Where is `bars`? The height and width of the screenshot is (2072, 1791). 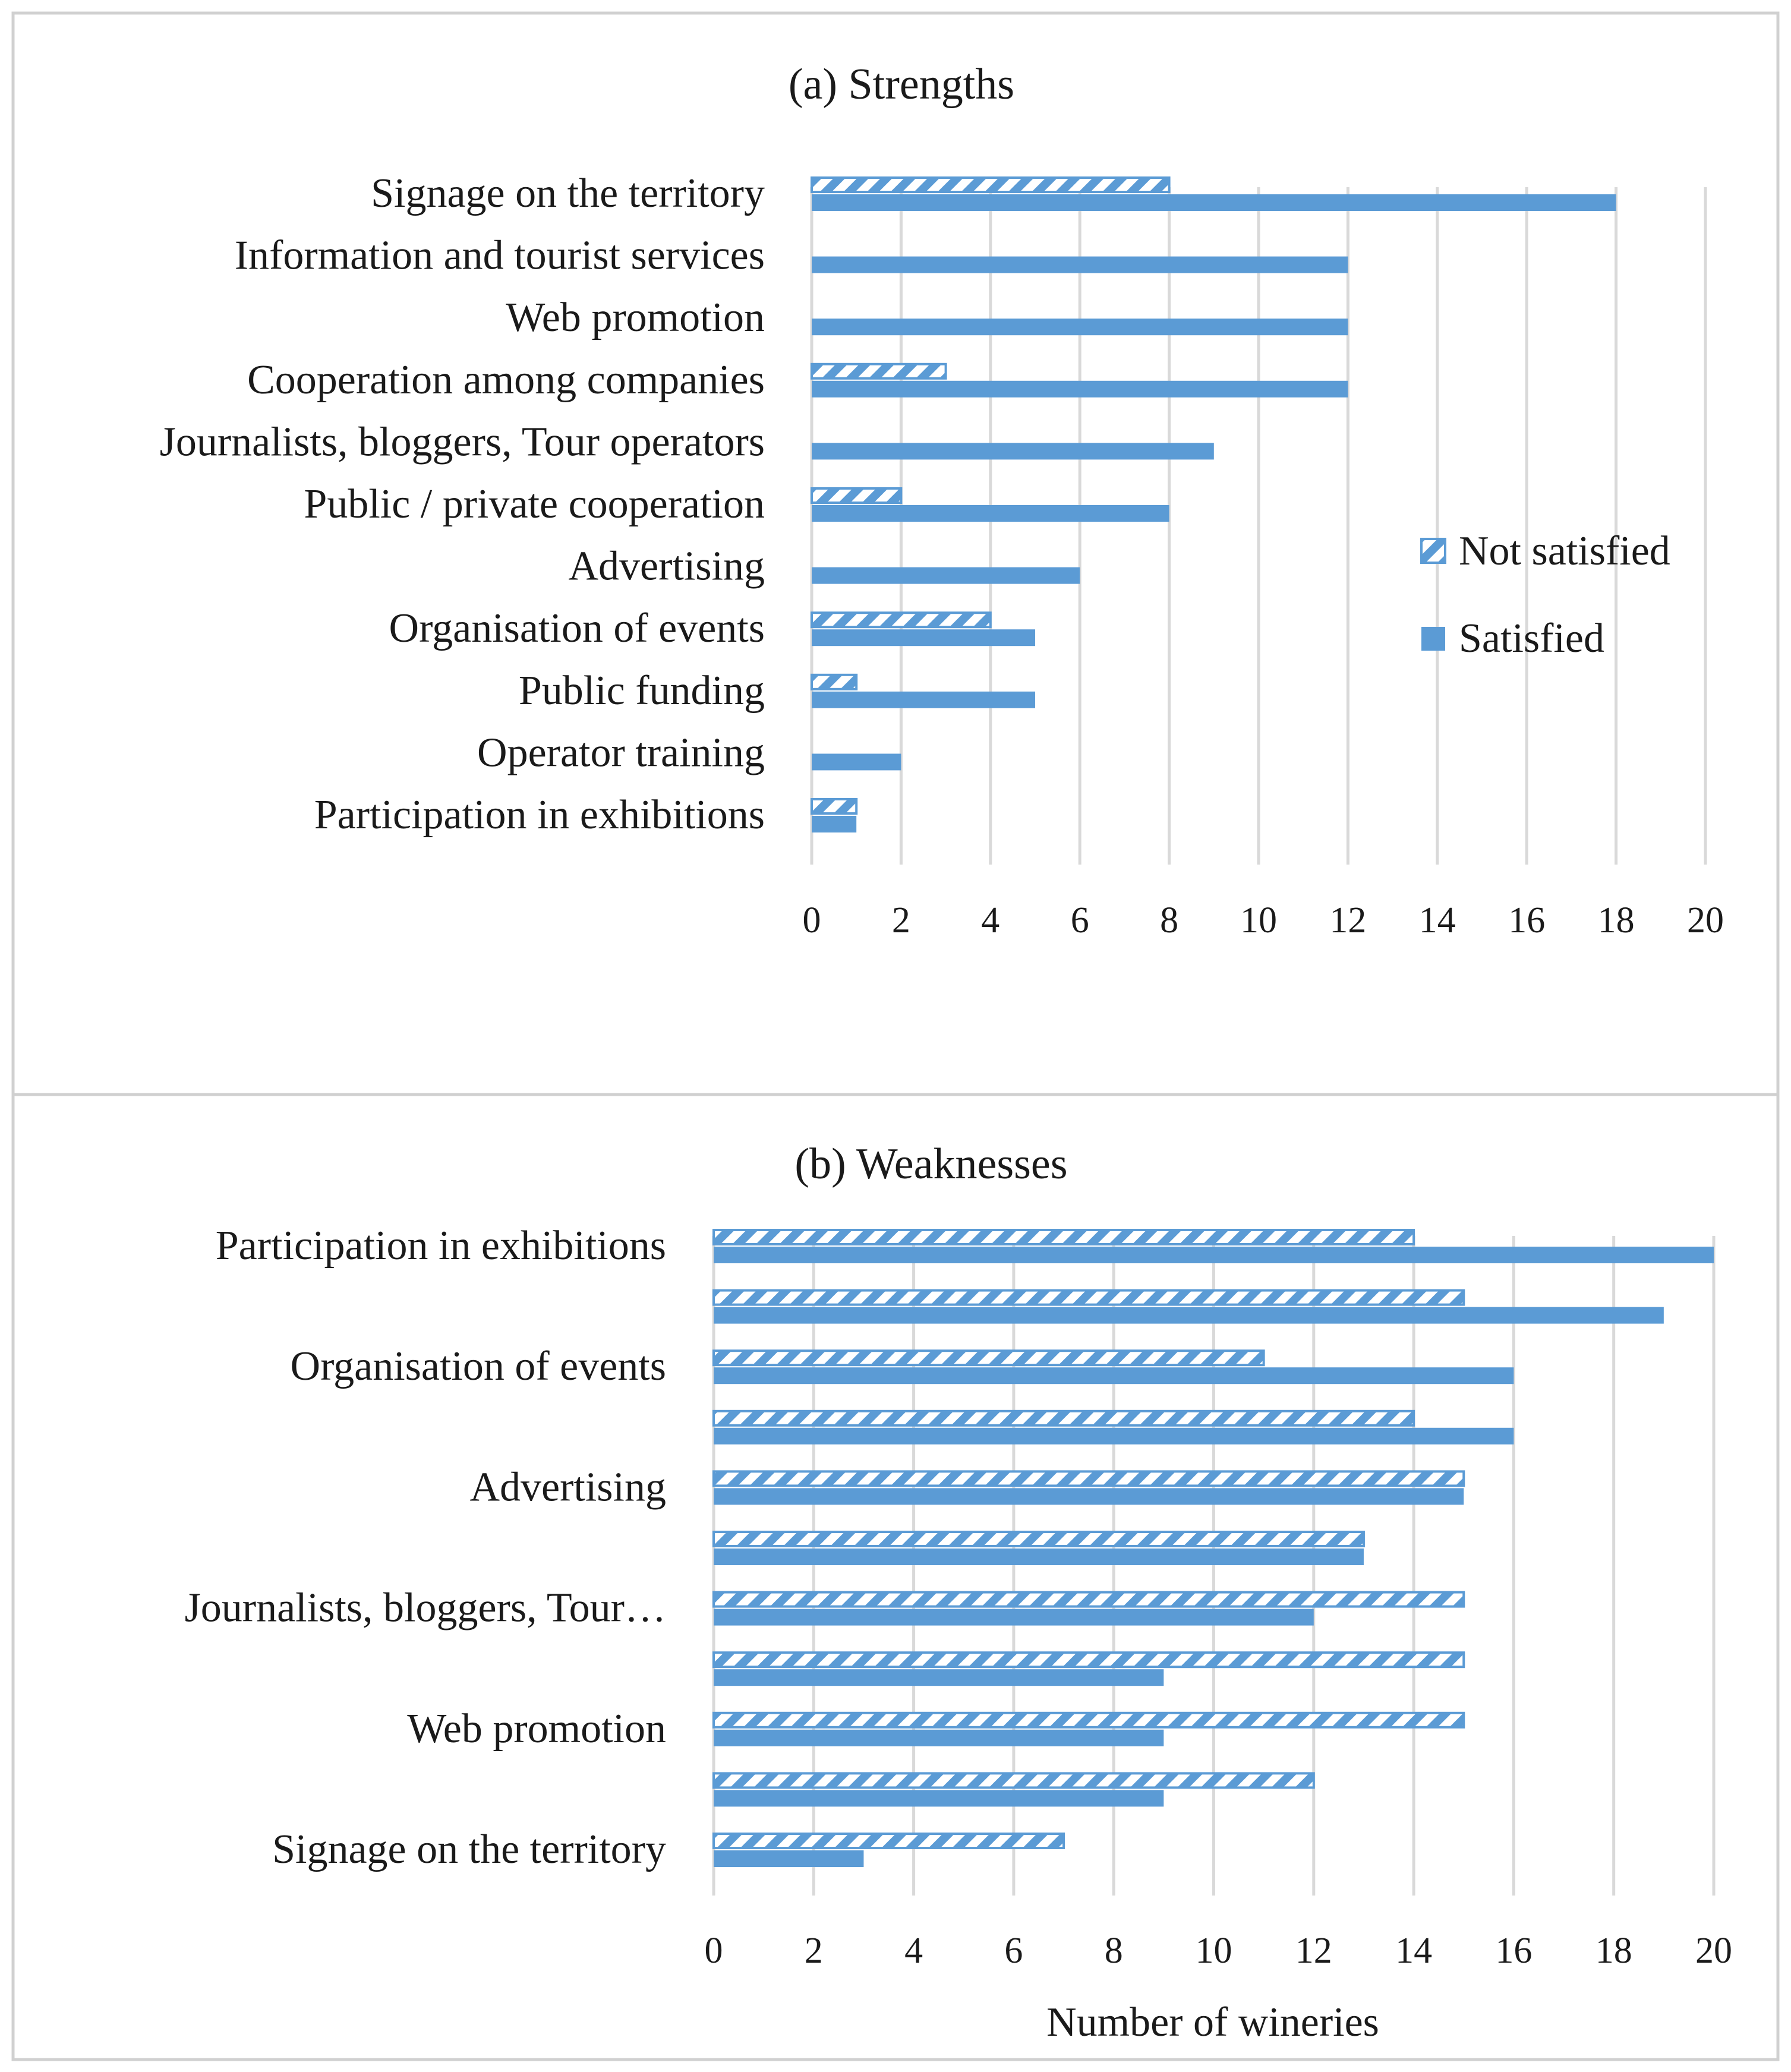
bars is located at coordinates (1213, 504).